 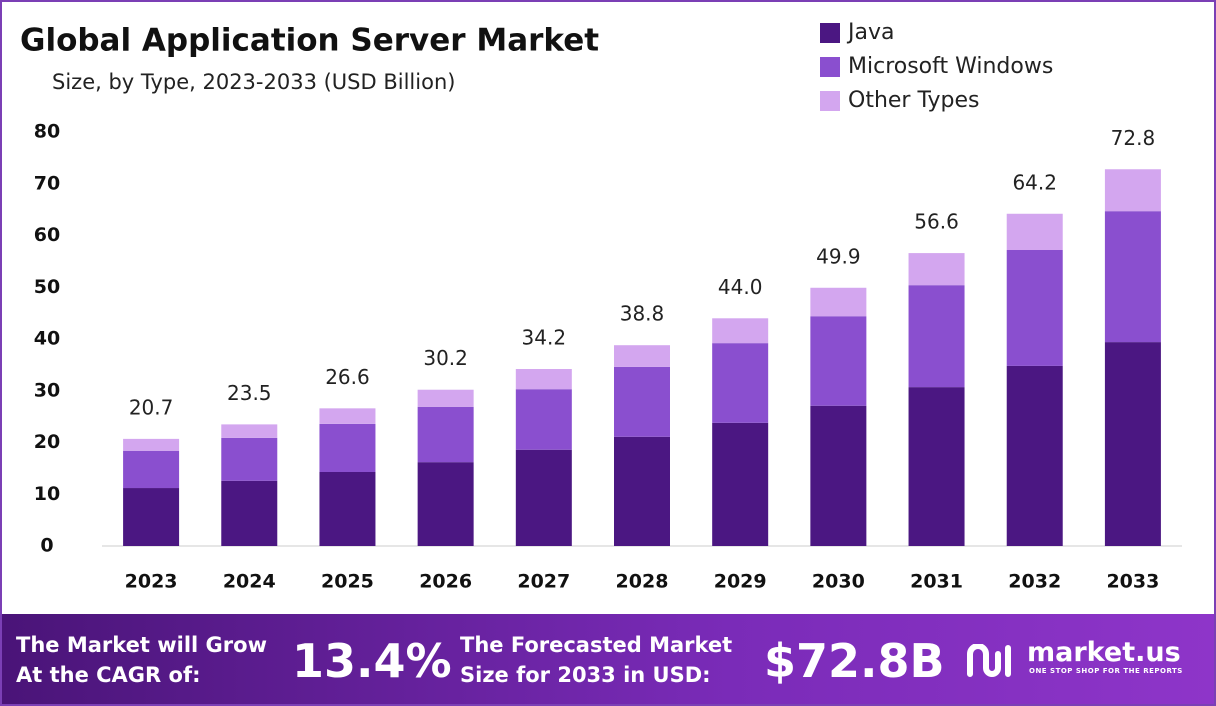 I want to click on x-tick-label: 2028, so click(x=642, y=582).